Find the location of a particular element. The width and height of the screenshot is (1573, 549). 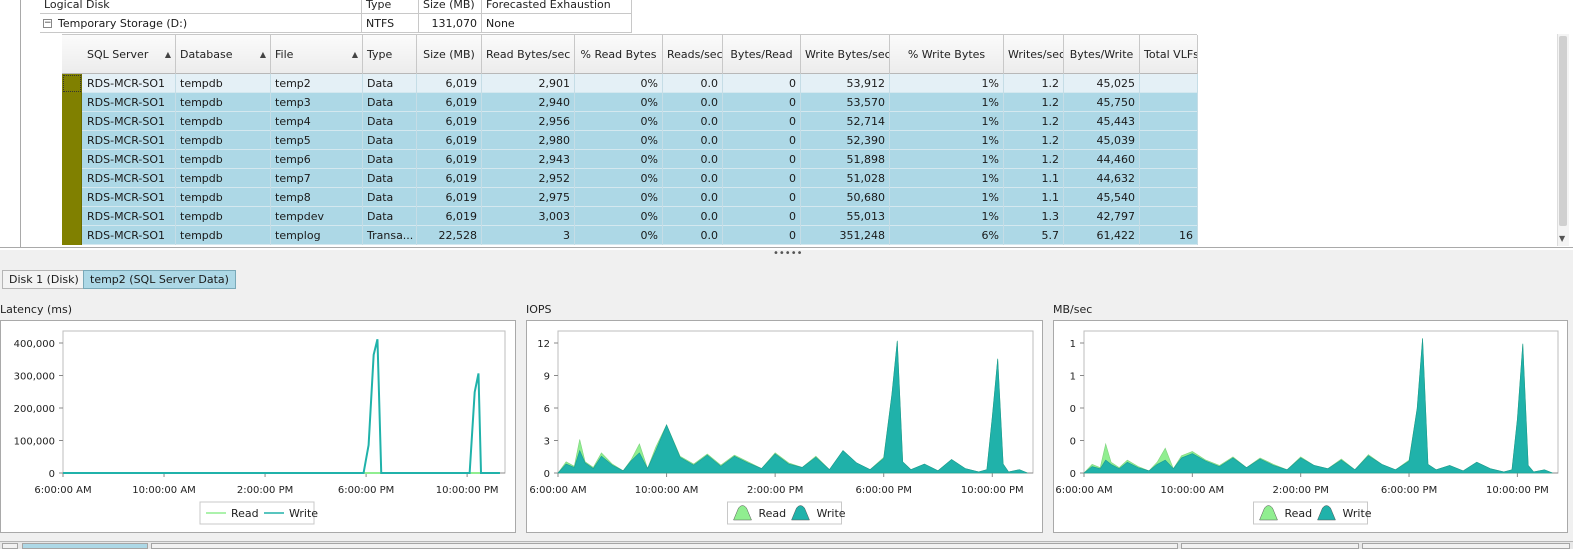

col-header-label: % Write Bytes is located at coordinates (946, 54).